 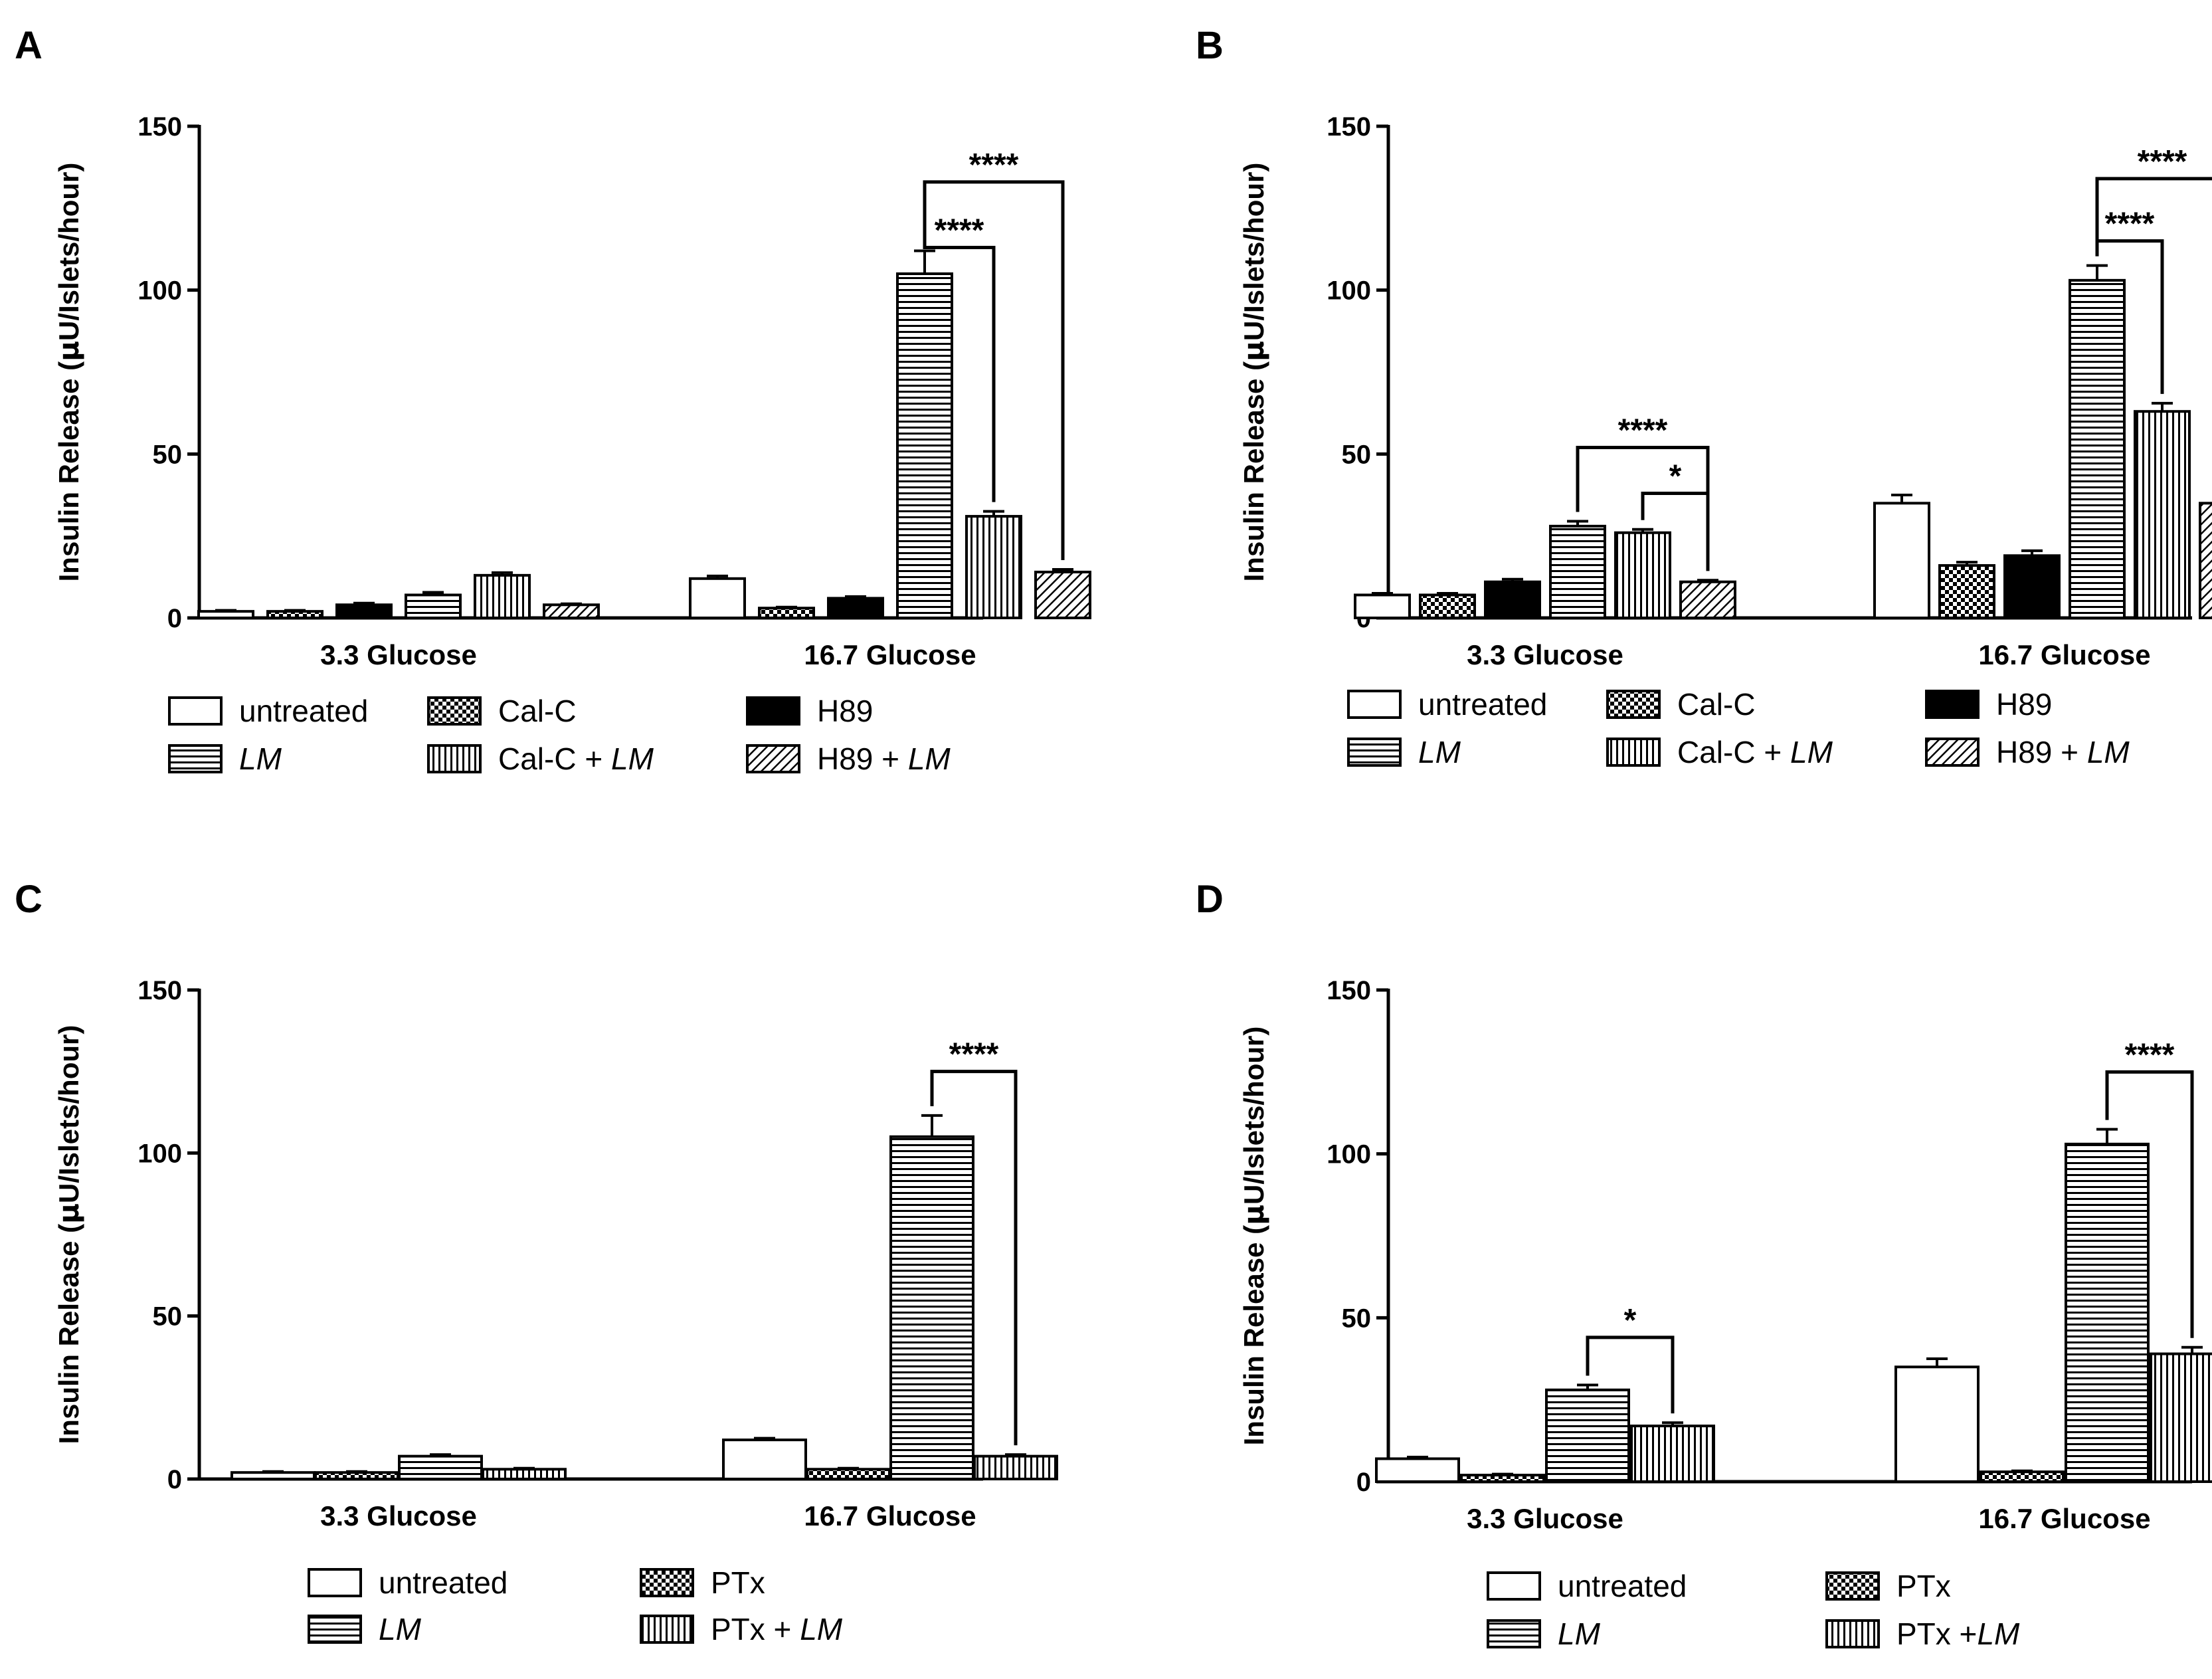 I want to click on bar-ptx-lm-low-glucose, so click(x=1672, y=1454).